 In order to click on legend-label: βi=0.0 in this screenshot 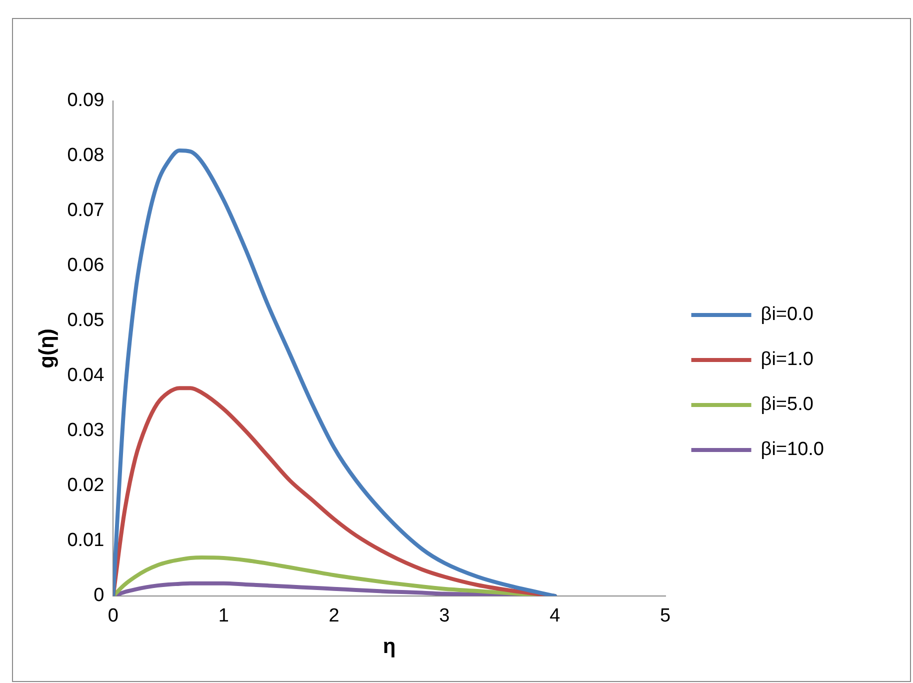, I will do `click(787, 315)`.